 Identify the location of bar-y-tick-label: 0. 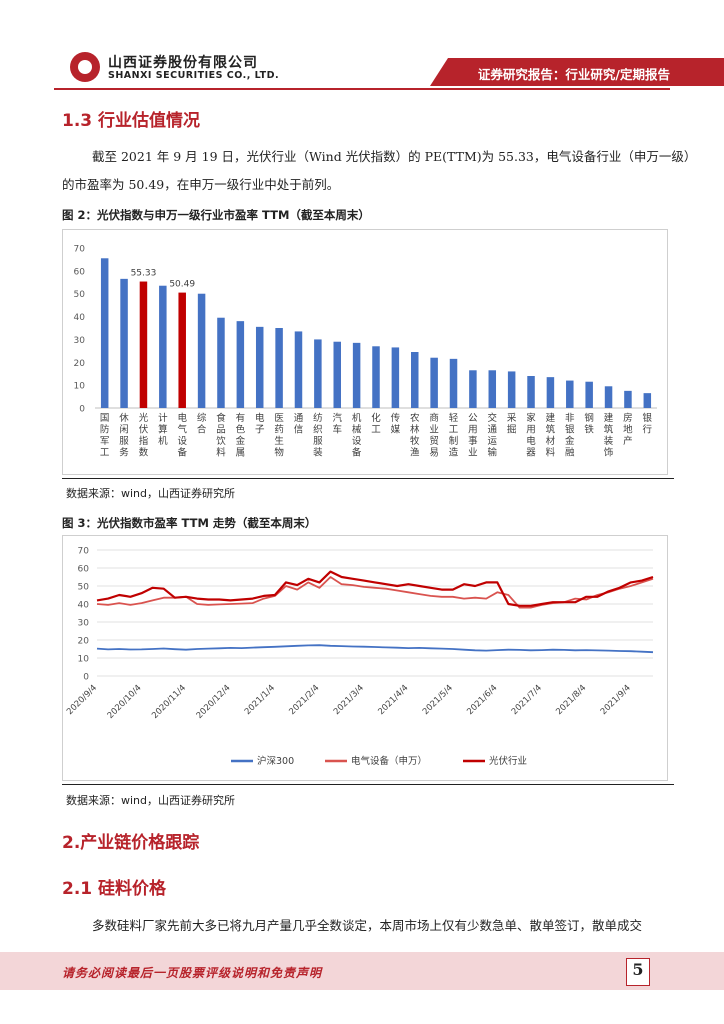
(82, 410).